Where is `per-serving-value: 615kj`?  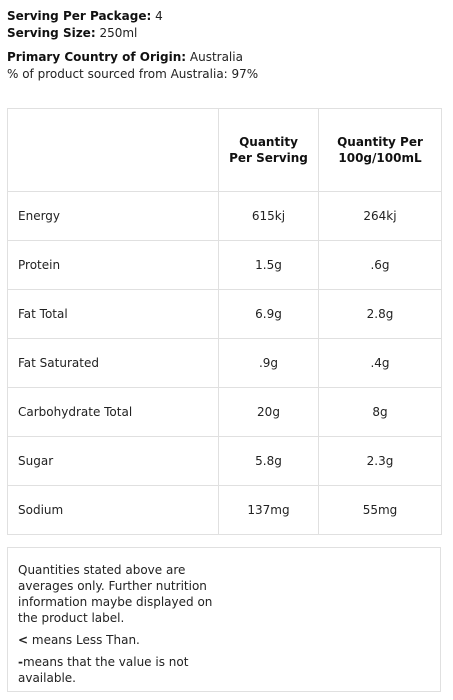
per-serving-value: 615kj is located at coordinates (268, 216).